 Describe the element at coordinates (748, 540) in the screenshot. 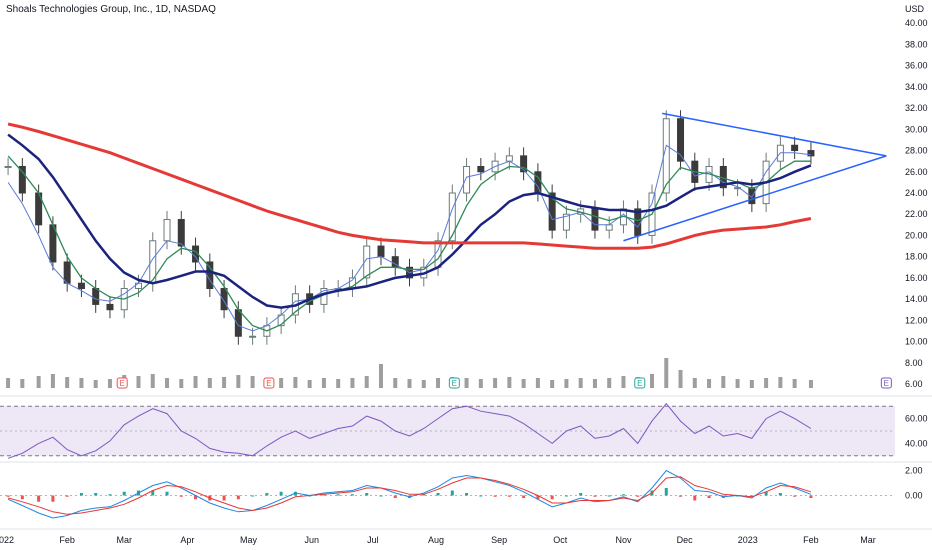

I see `date-tick-label: 2023` at that location.